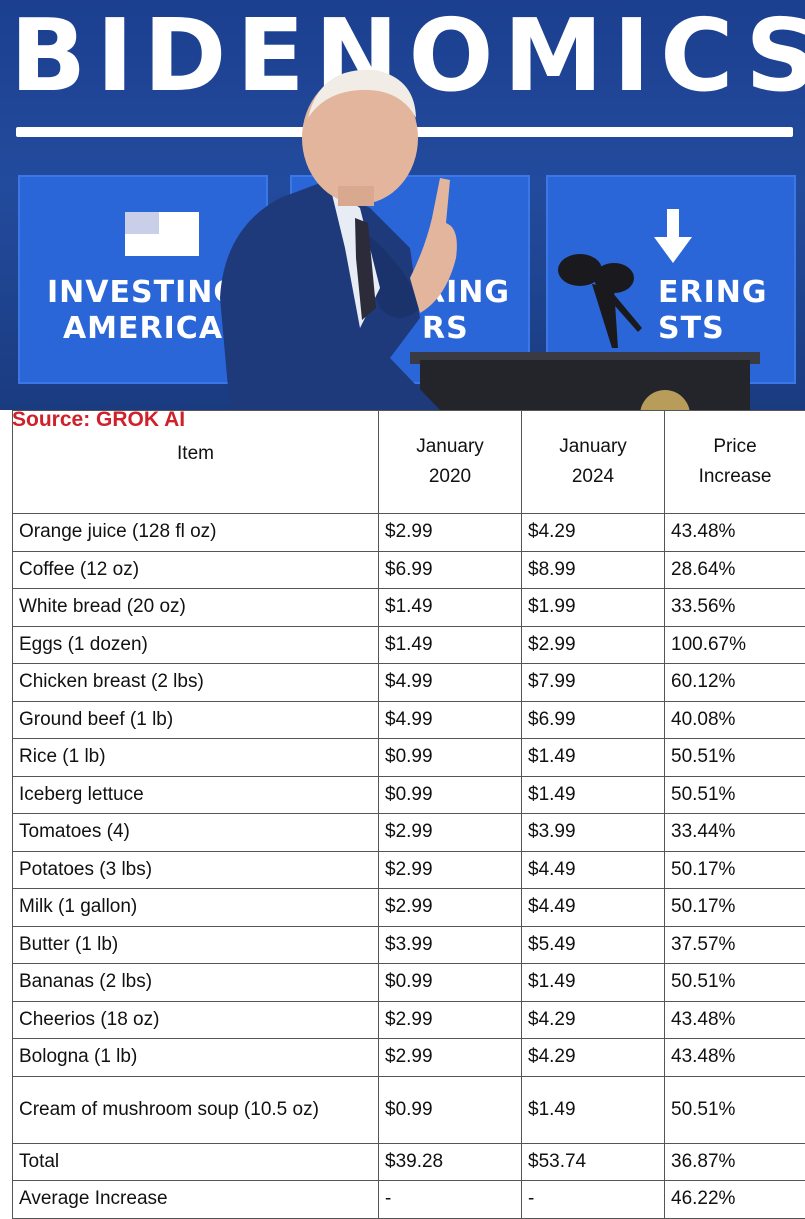 The image size is (805, 1219). What do you see at coordinates (196, 945) in the screenshot?
I see `item-cell: Butter (1 lb)` at bounding box center [196, 945].